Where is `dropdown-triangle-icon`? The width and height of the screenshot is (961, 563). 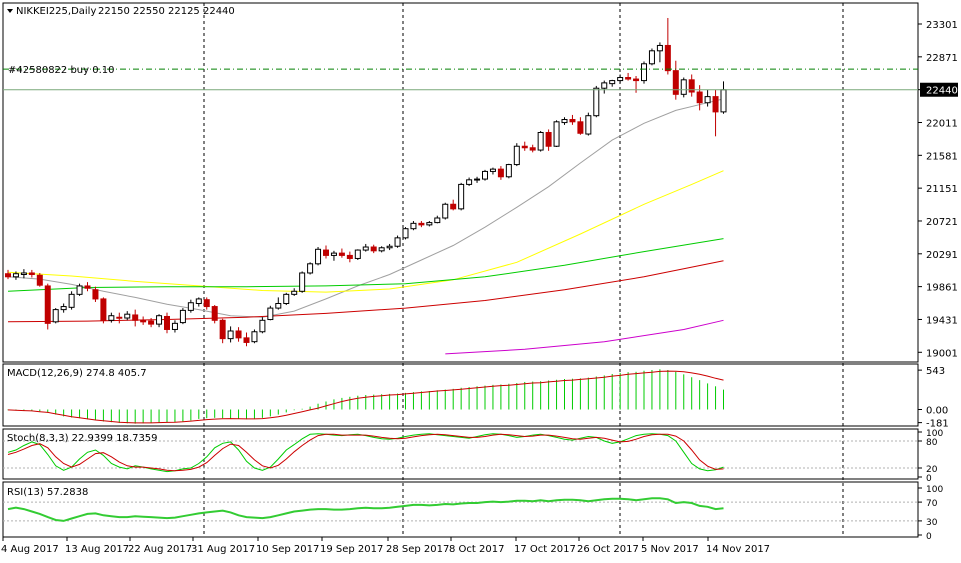
dropdown-triangle-icon is located at coordinates (10, 11).